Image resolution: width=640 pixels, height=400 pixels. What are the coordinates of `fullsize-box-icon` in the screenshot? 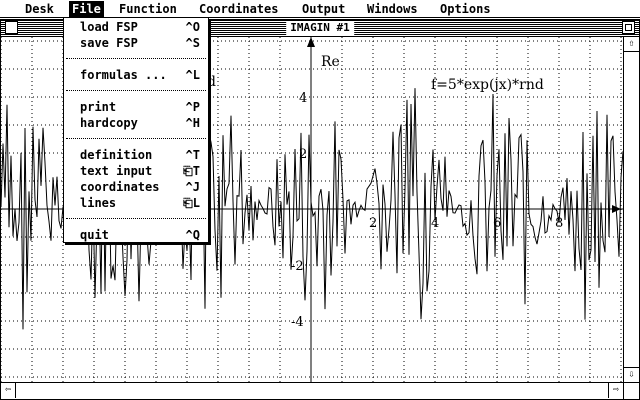 It's located at (628, 27).